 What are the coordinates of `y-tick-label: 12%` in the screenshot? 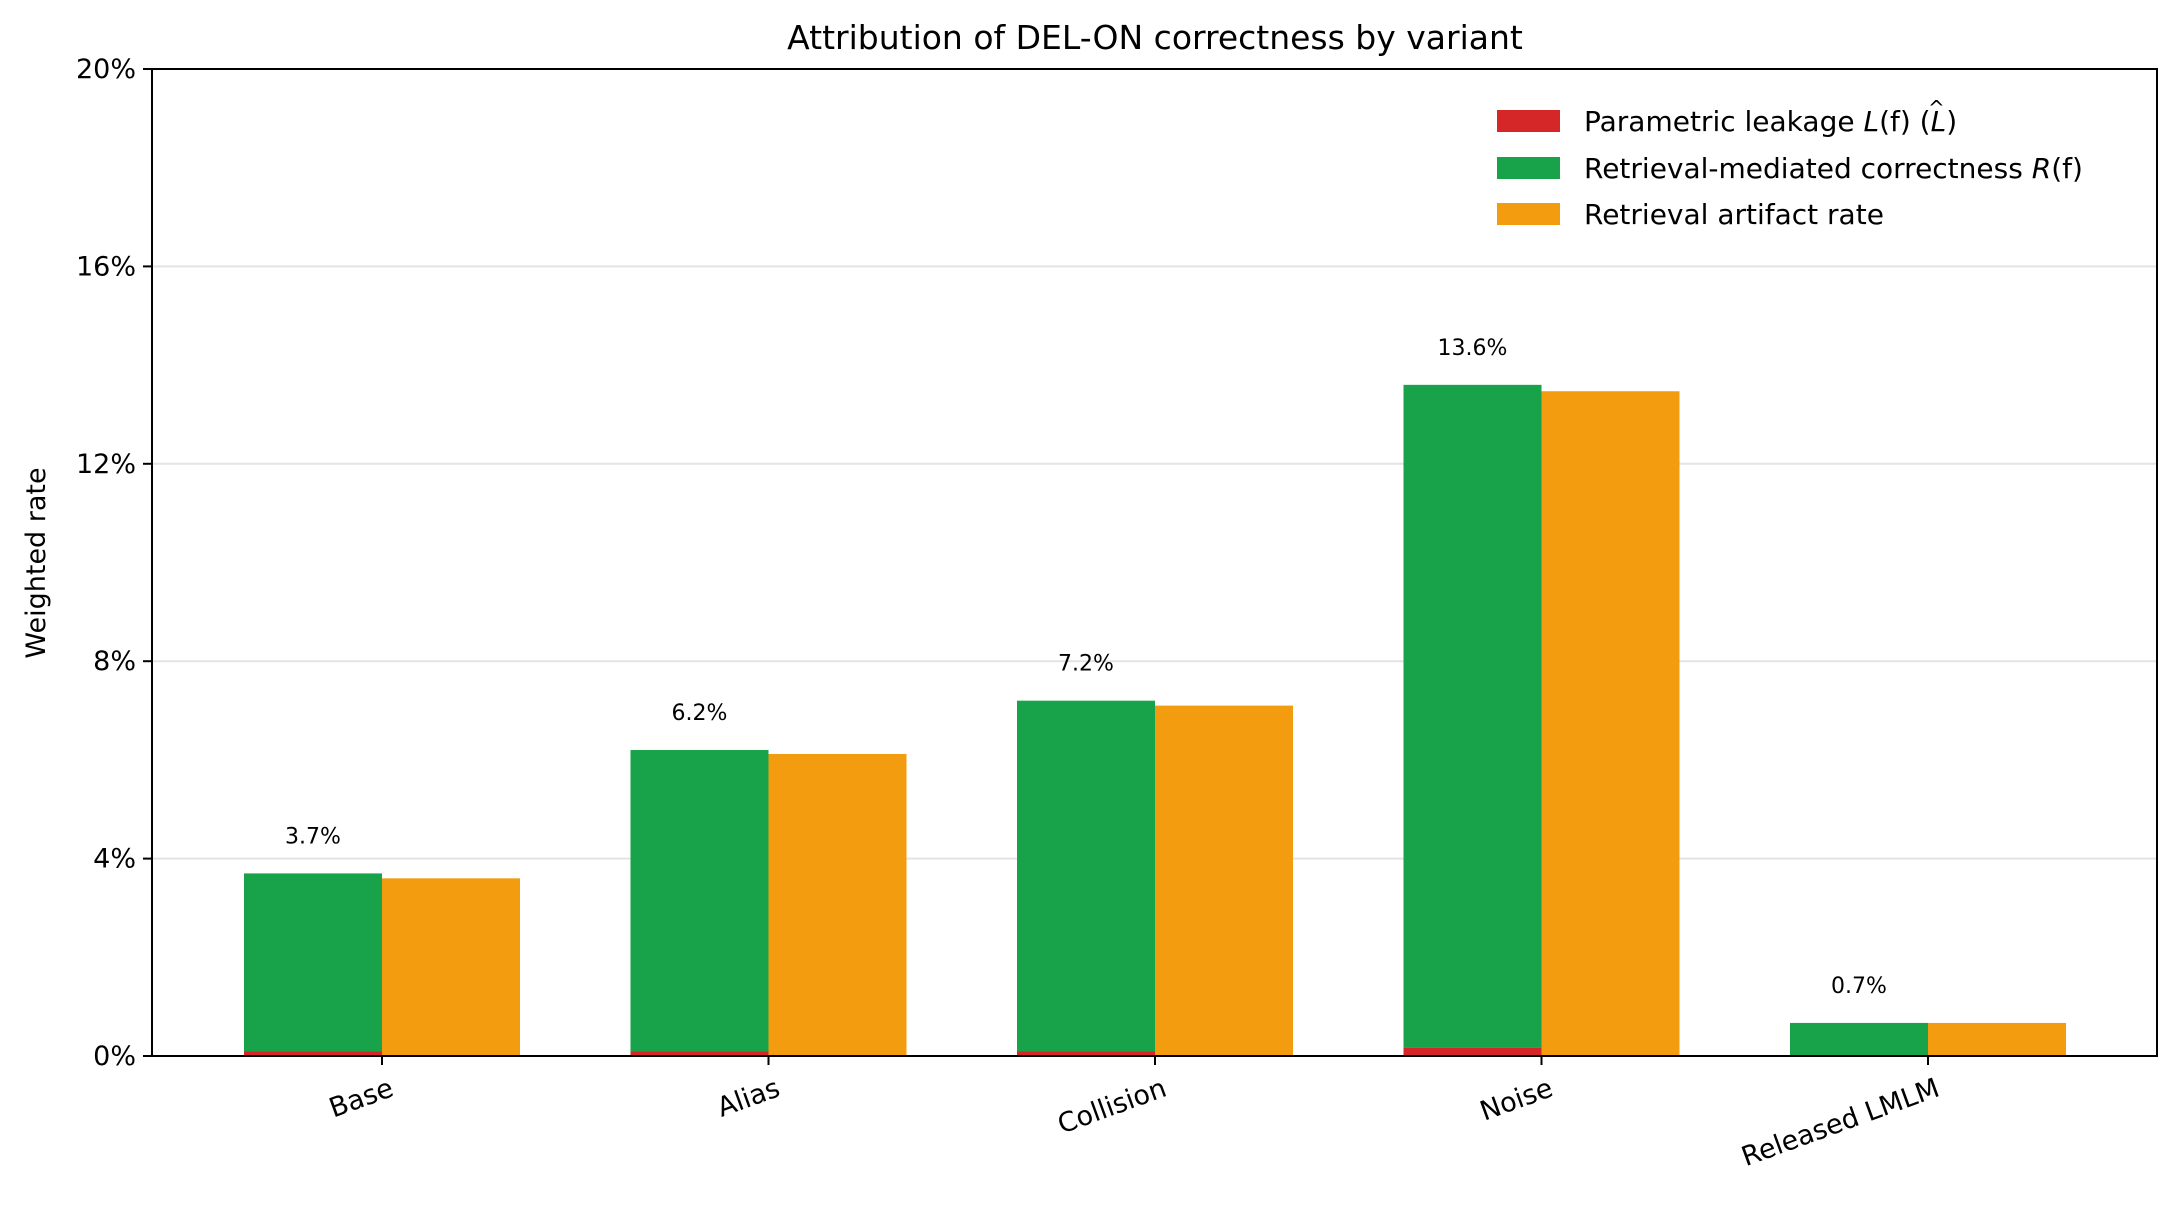 It's located at (106, 464).